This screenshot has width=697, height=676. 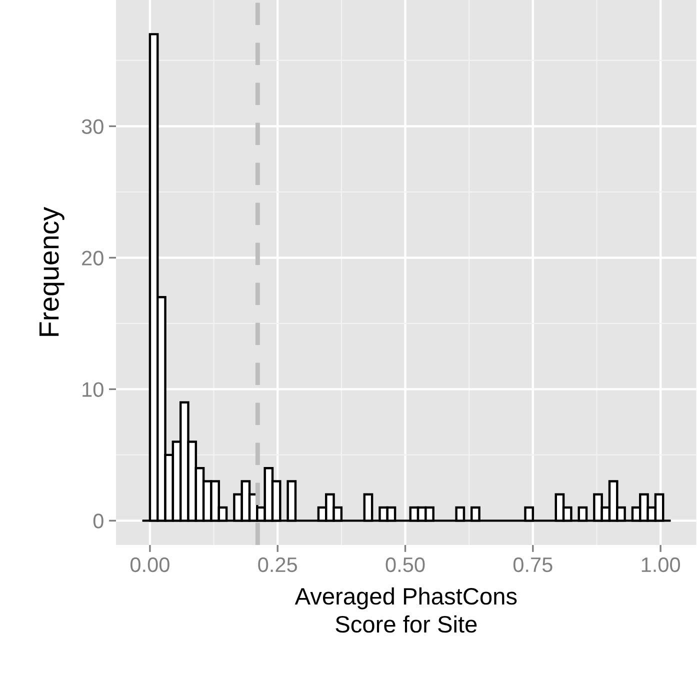 I want to click on y-axis-title: Frequency, so click(x=51, y=271).